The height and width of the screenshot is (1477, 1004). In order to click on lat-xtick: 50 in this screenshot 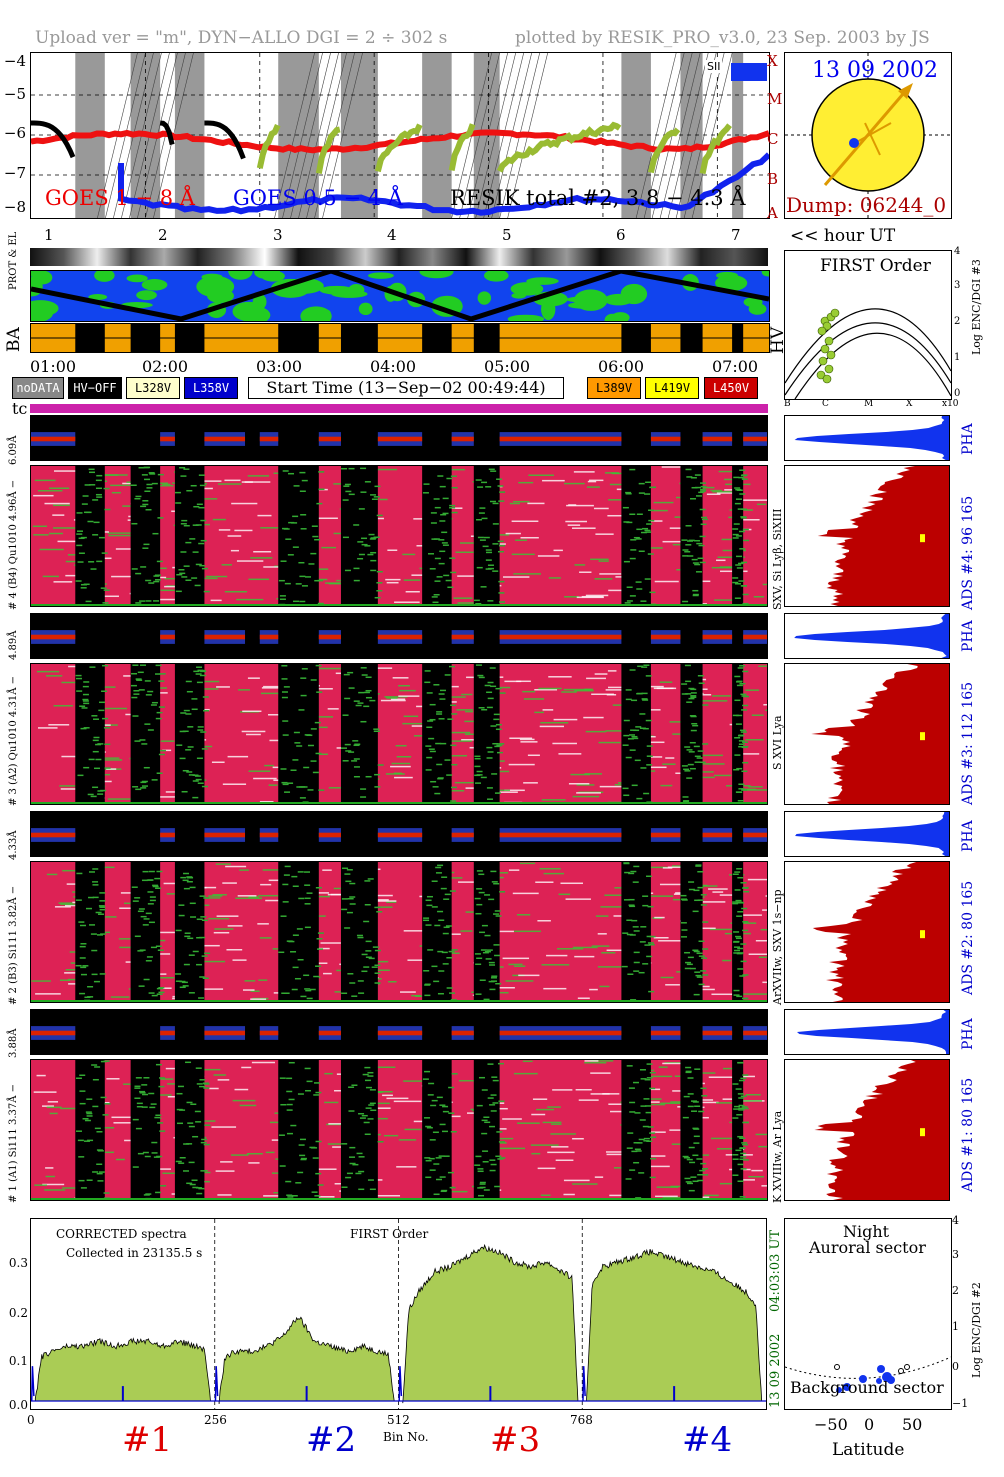, I will do `click(912, 1424)`.